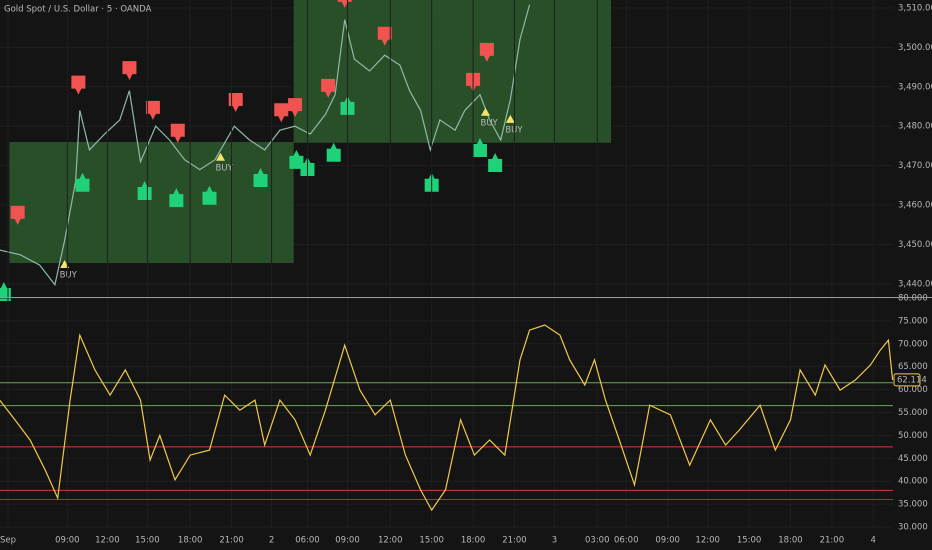 The width and height of the screenshot is (932, 550). Describe the element at coordinates (913, 436) in the screenshot. I see `y-tick-label: 50.000` at that location.